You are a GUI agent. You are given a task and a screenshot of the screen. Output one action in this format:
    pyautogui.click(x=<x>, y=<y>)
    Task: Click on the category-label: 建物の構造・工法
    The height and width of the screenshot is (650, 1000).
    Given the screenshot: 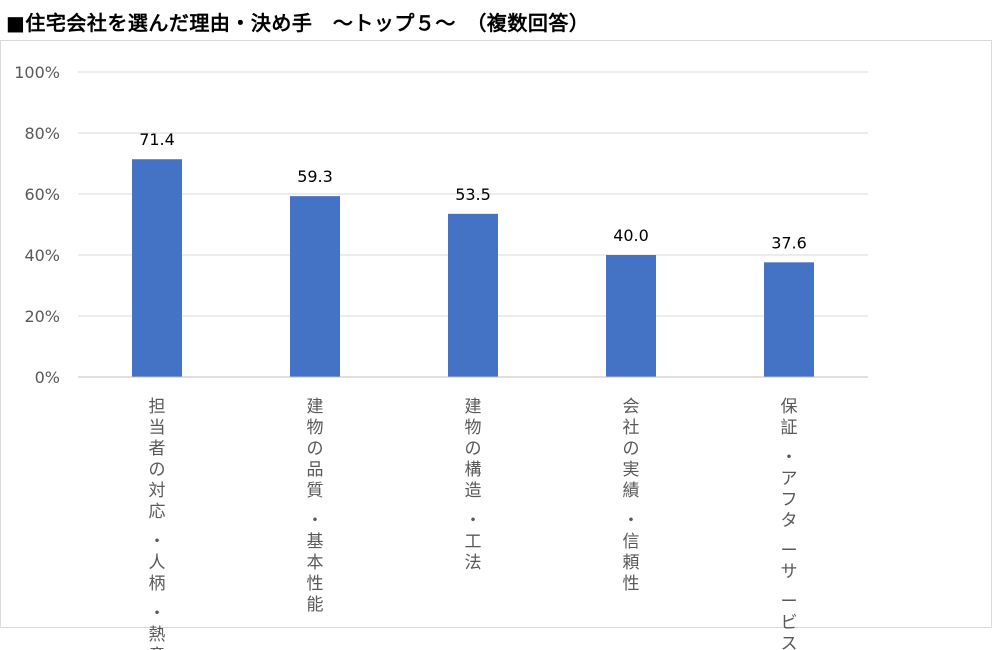 What is the action you would take?
    pyautogui.click(x=473, y=485)
    